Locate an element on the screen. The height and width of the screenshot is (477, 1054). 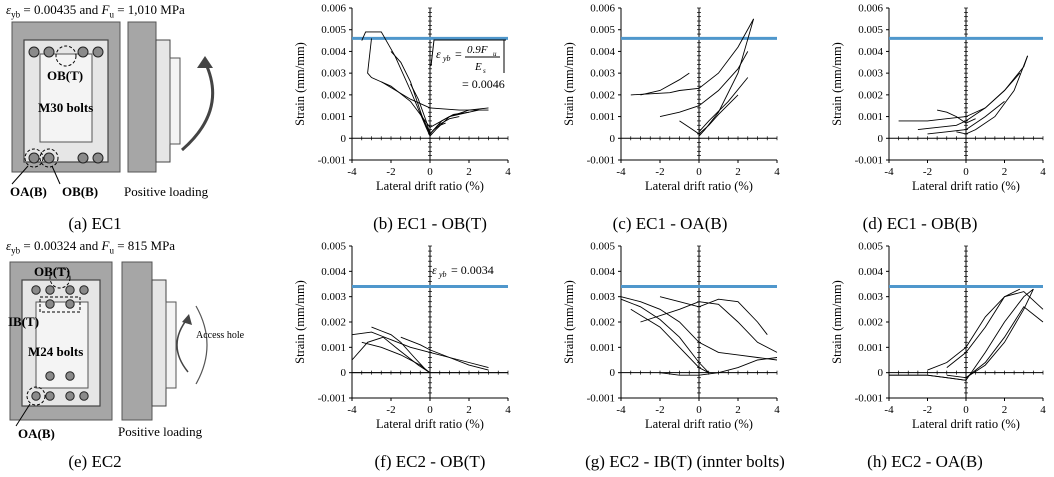
ec1-bolts is located at coordinates (66, 105).